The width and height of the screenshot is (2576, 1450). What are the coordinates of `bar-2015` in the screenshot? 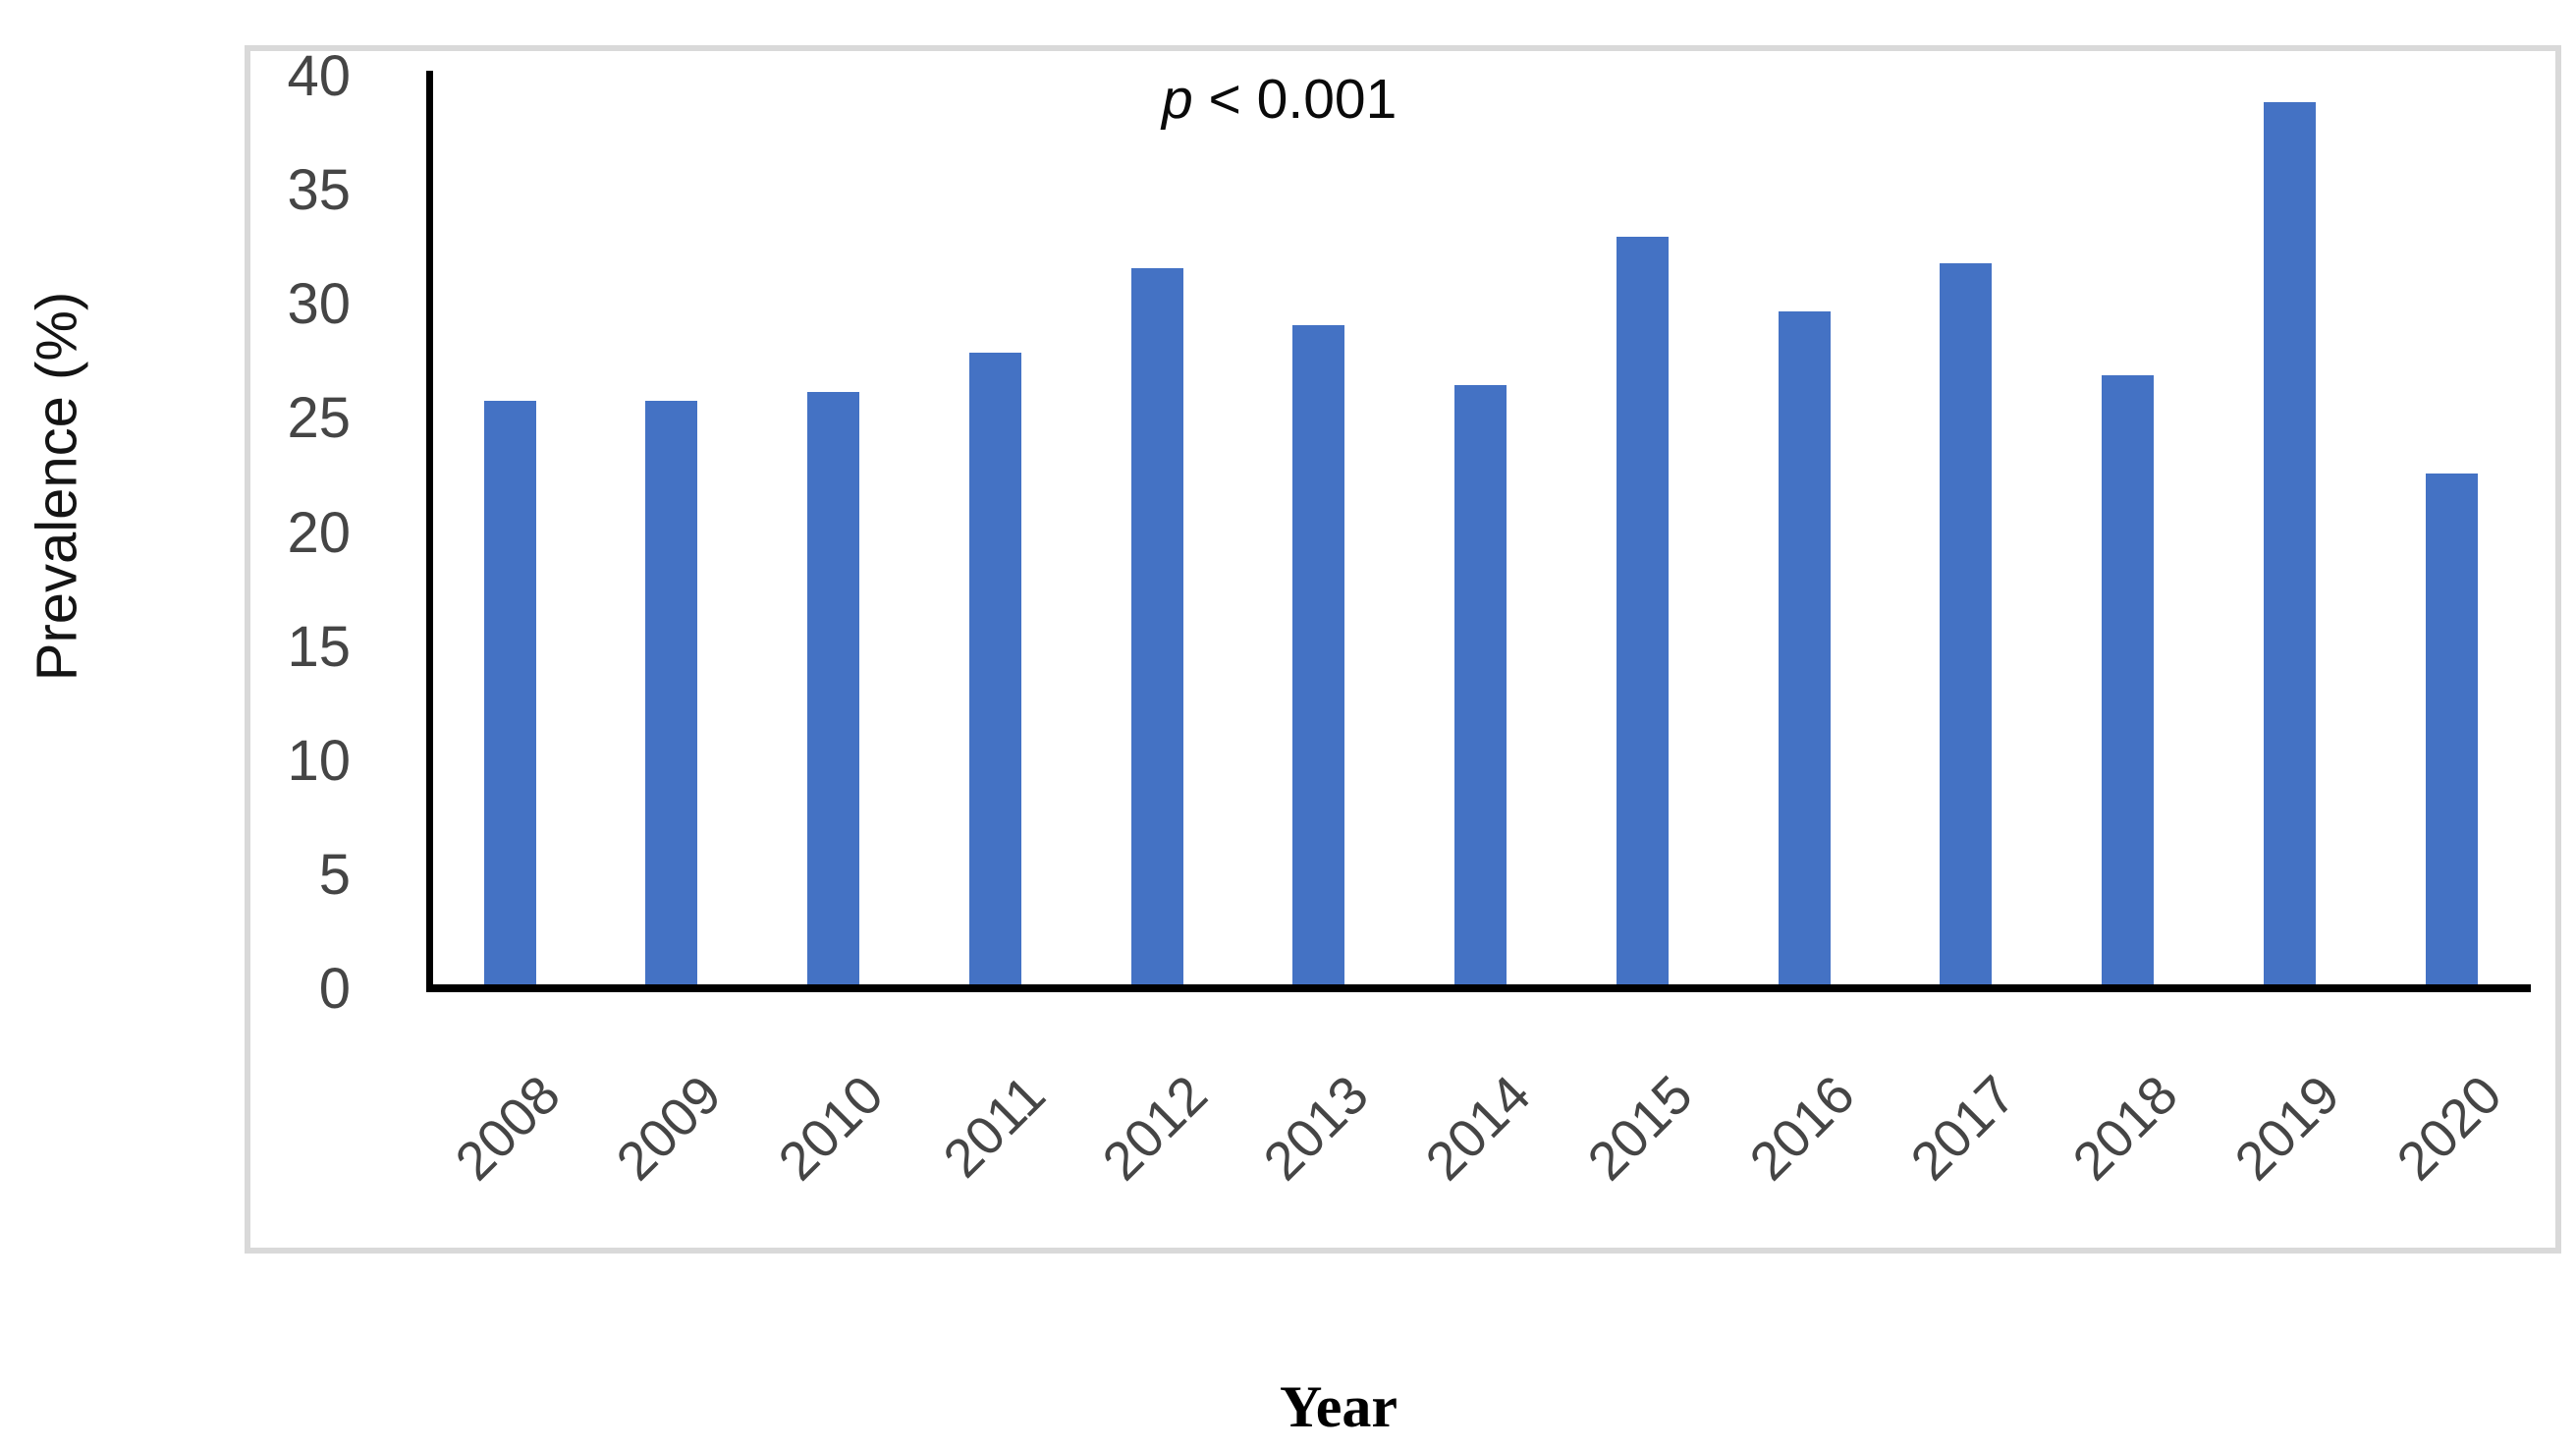 It's located at (1642, 610).